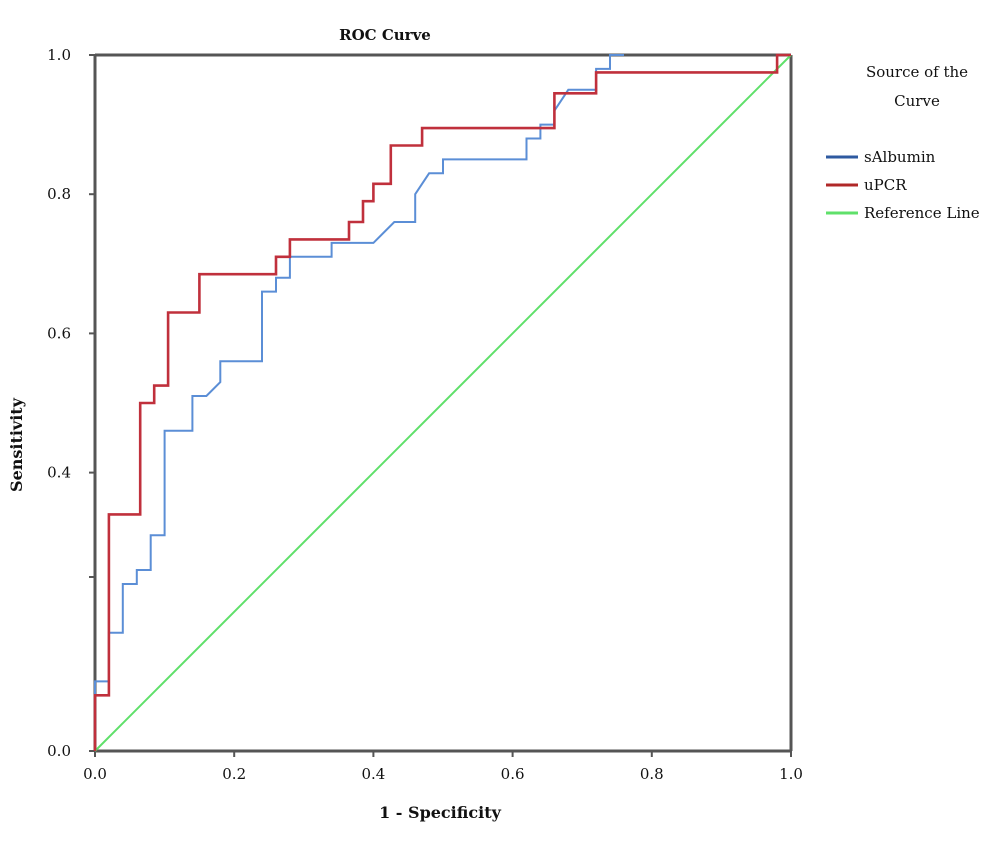  I want to click on chart-title: ROC Curve, so click(385, 35).